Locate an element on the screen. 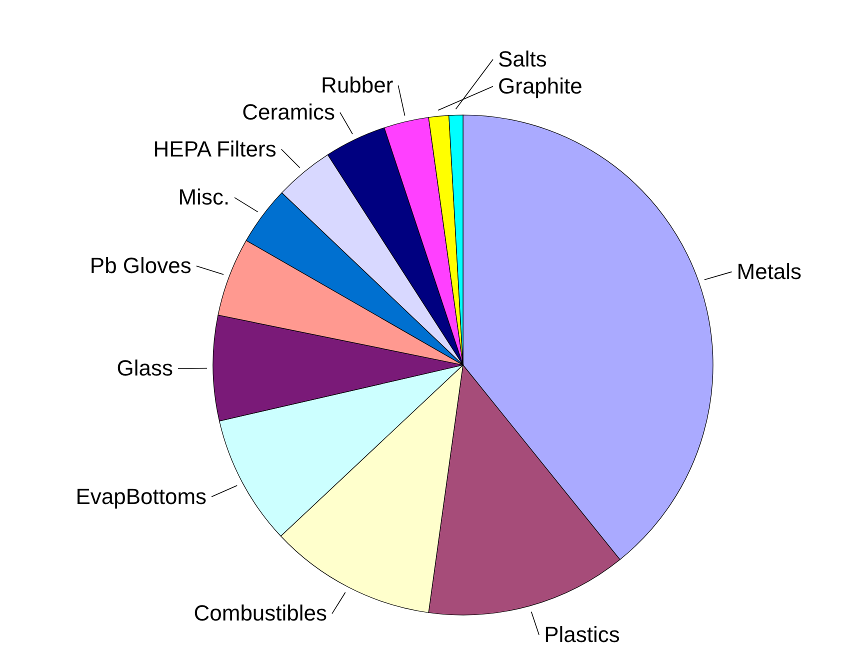  slice-label: Misc. is located at coordinates (204, 197).